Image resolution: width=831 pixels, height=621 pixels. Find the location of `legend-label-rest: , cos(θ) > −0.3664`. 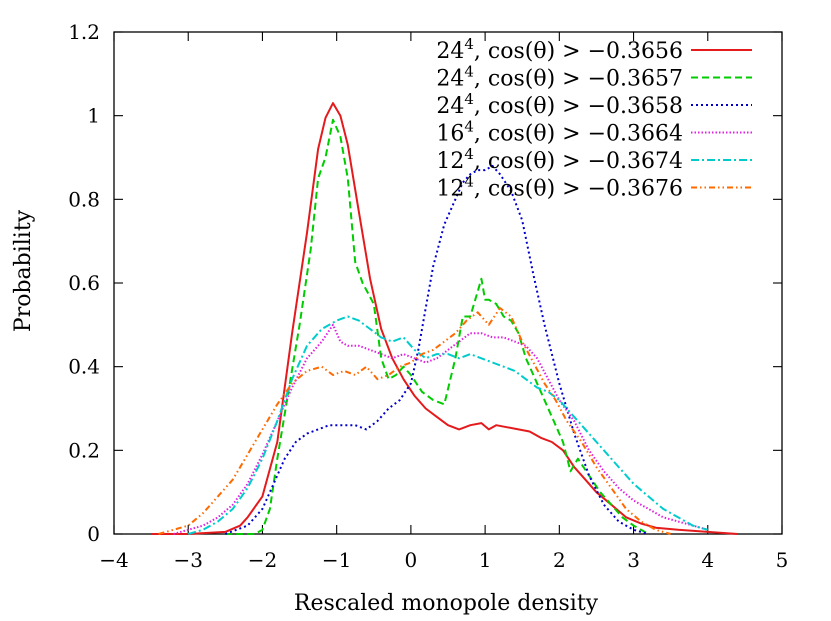

legend-label-rest: , cos(θ) > −0.3664 is located at coordinates (578, 134).